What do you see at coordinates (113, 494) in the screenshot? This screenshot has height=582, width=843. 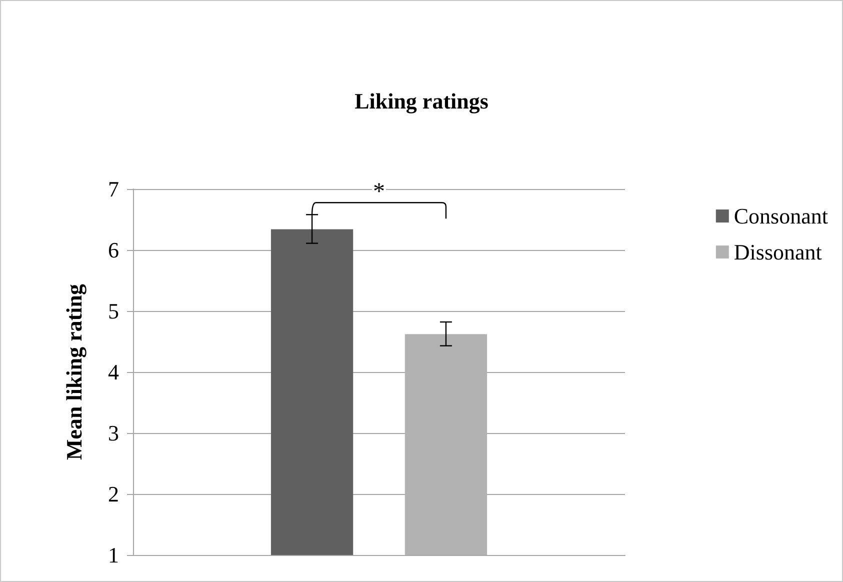 I see `y-tick-label: 2` at bounding box center [113, 494].